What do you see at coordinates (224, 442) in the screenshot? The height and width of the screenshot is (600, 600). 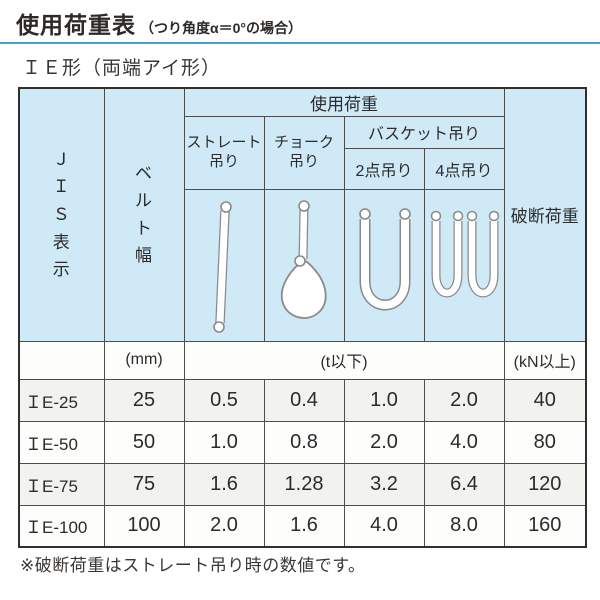 I see `straight-load-value: 1.0` at bounding box center [224, 442].